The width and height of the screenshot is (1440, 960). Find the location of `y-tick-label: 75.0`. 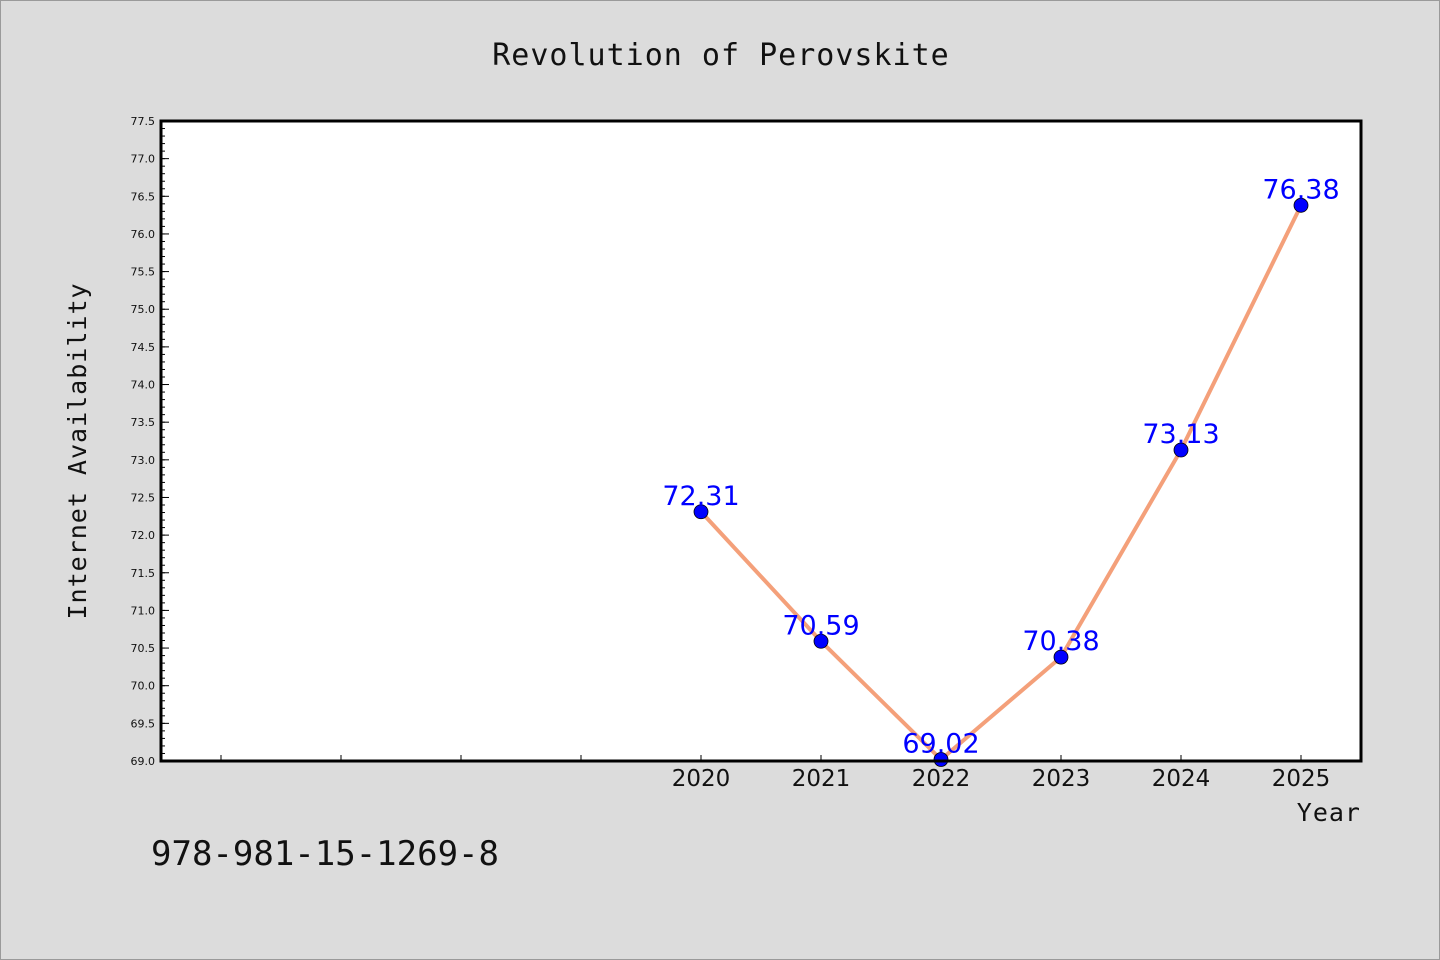

y-tick-label: 75.0 is located at coordinates (143, 309).